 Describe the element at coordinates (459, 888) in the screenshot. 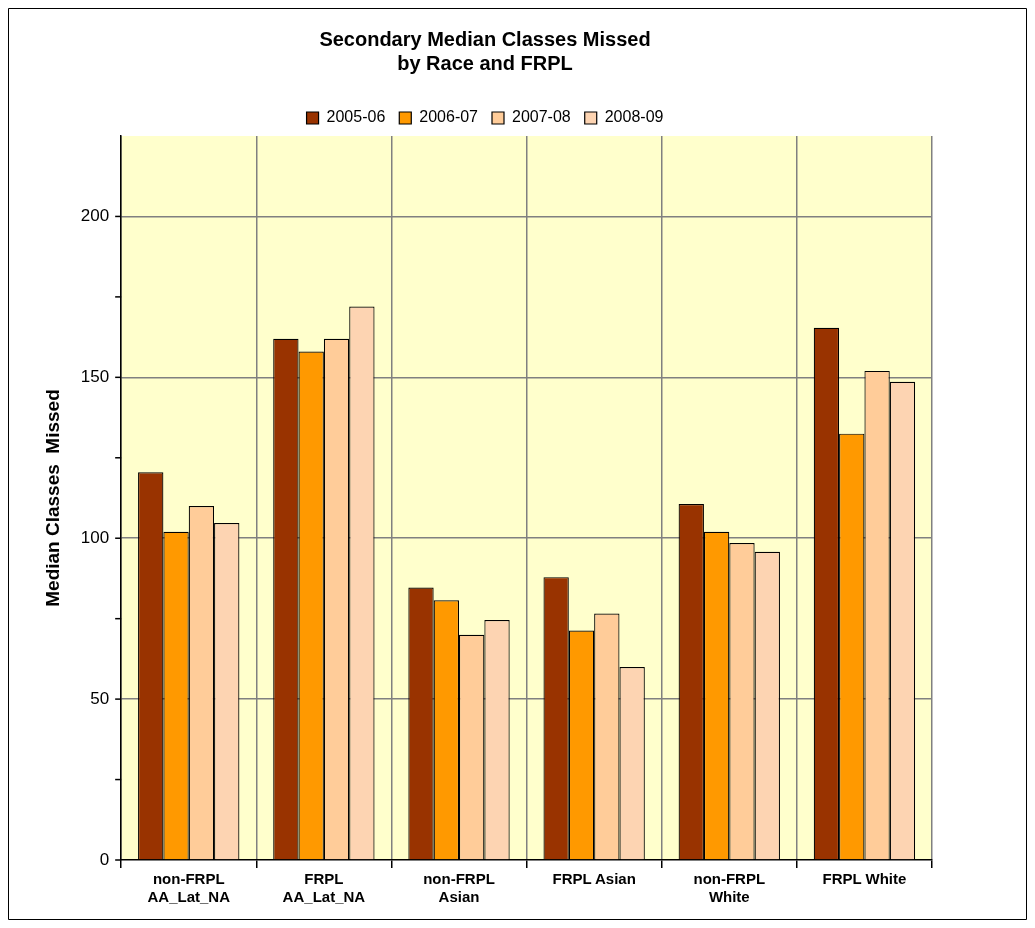

I see `x-tick-label: non-FRPL Asian` at that location.